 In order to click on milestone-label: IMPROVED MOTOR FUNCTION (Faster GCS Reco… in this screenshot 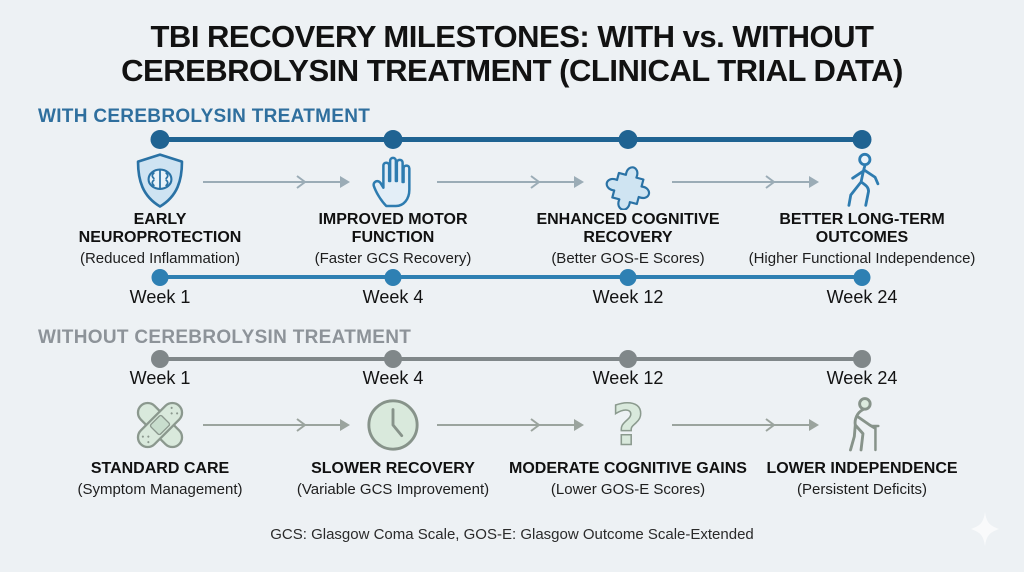, I will do `click(393, 239)`.